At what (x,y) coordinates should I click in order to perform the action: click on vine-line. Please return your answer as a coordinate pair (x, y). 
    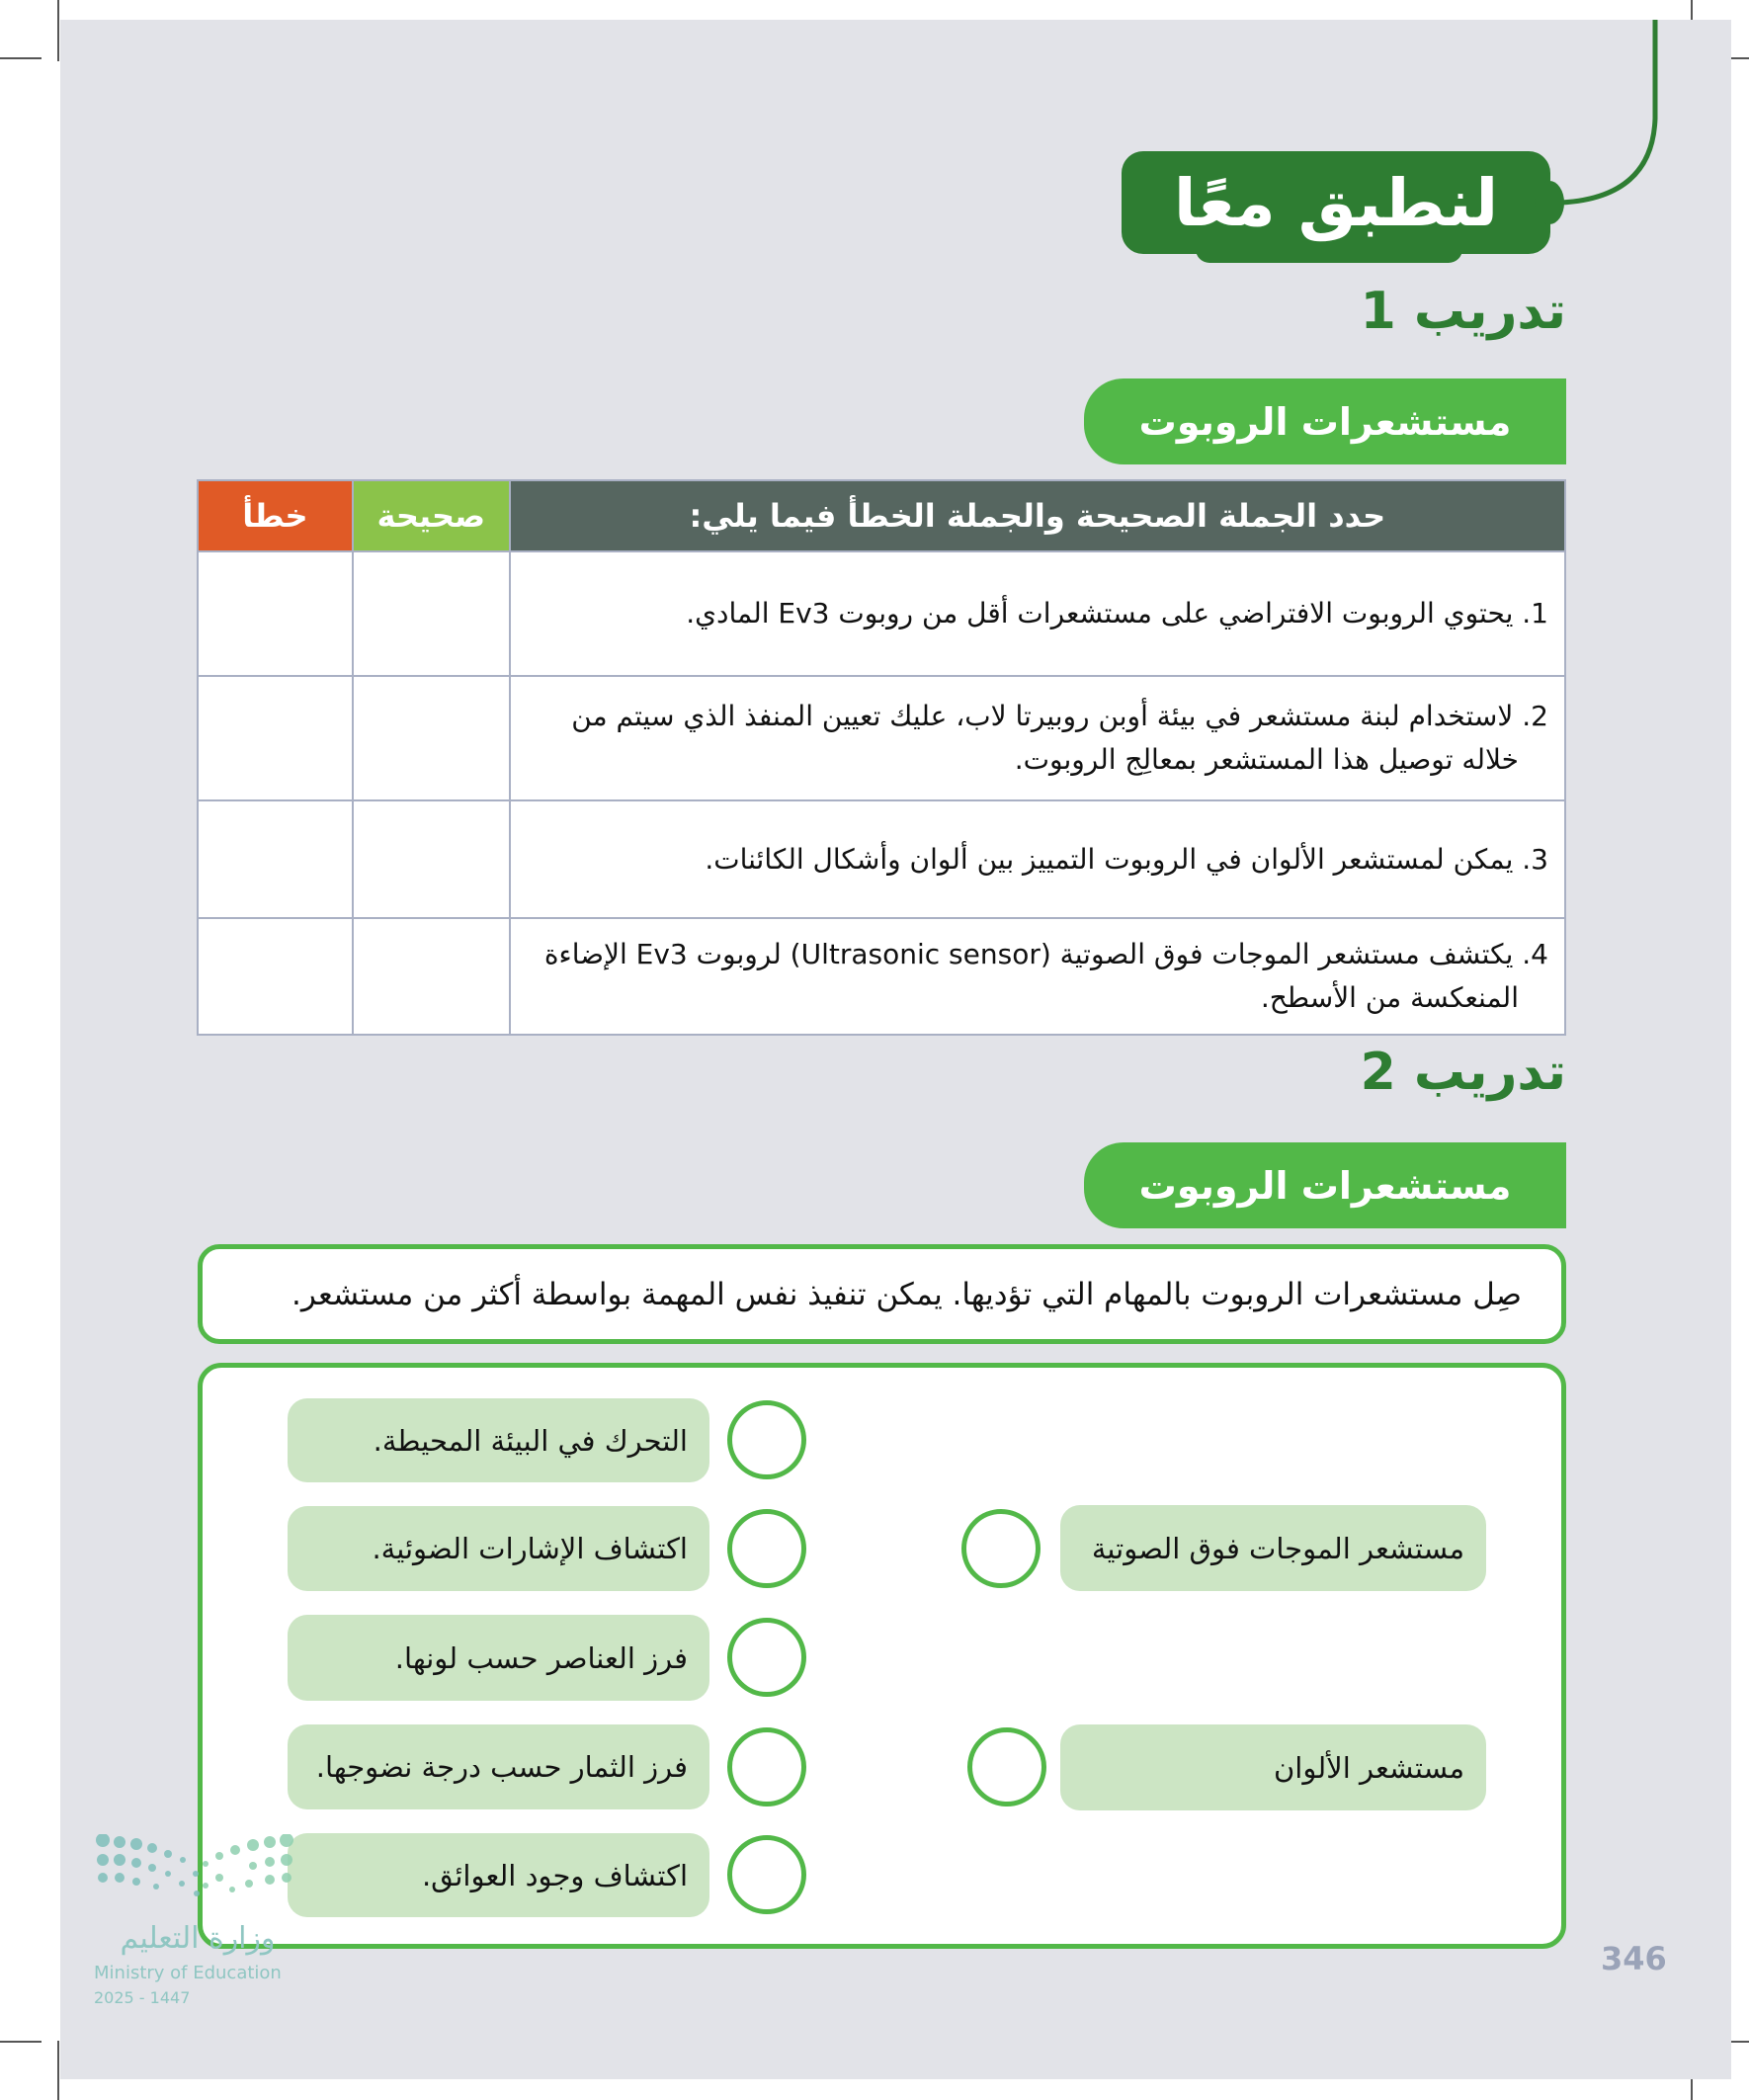
    Looking at the image, I should click on (1609, 113).